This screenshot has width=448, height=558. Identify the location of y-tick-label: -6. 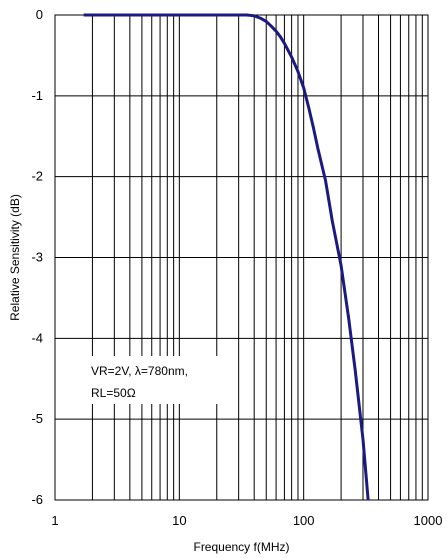
(37, 499).